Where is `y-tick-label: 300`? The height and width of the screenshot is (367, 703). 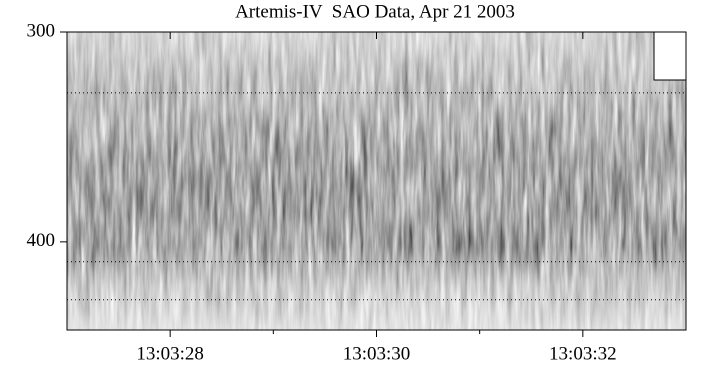 y-tick-label: 300 is located at coordinates (41, 30).